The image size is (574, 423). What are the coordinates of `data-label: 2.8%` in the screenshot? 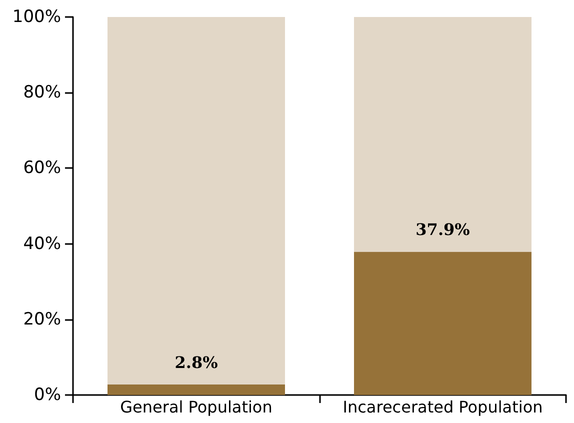 It's located at (196, 362).